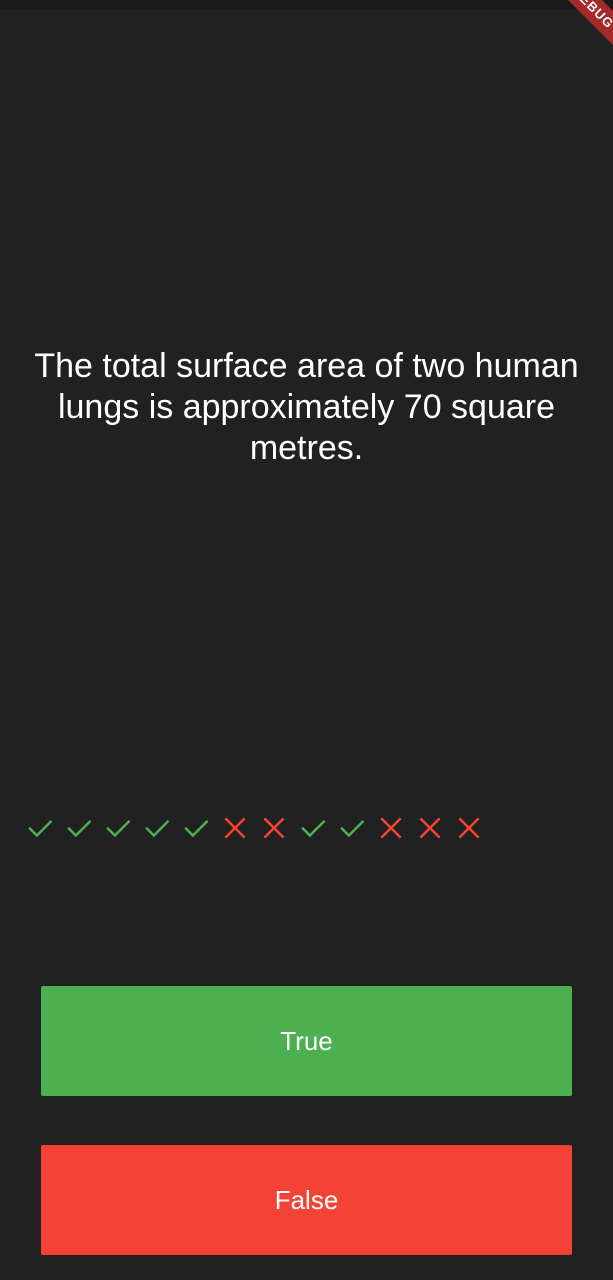  What do you see at coordinates (306, 1041) in the screenshot?
I see `true-button: True` at bounding box center [306, 1041].